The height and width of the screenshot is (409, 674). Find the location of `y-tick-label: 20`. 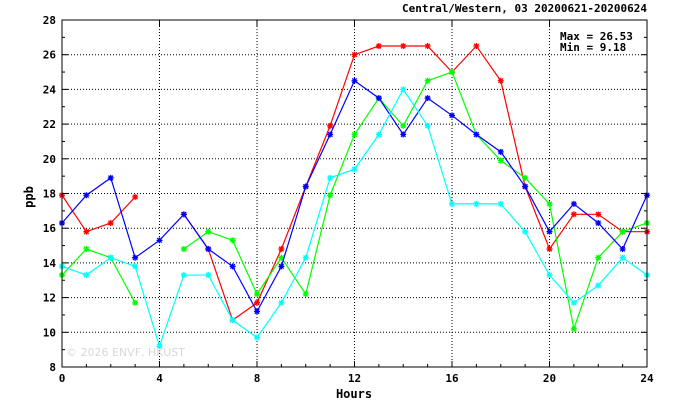

y-tick-label: 20 is located at coordinates (49, 159).